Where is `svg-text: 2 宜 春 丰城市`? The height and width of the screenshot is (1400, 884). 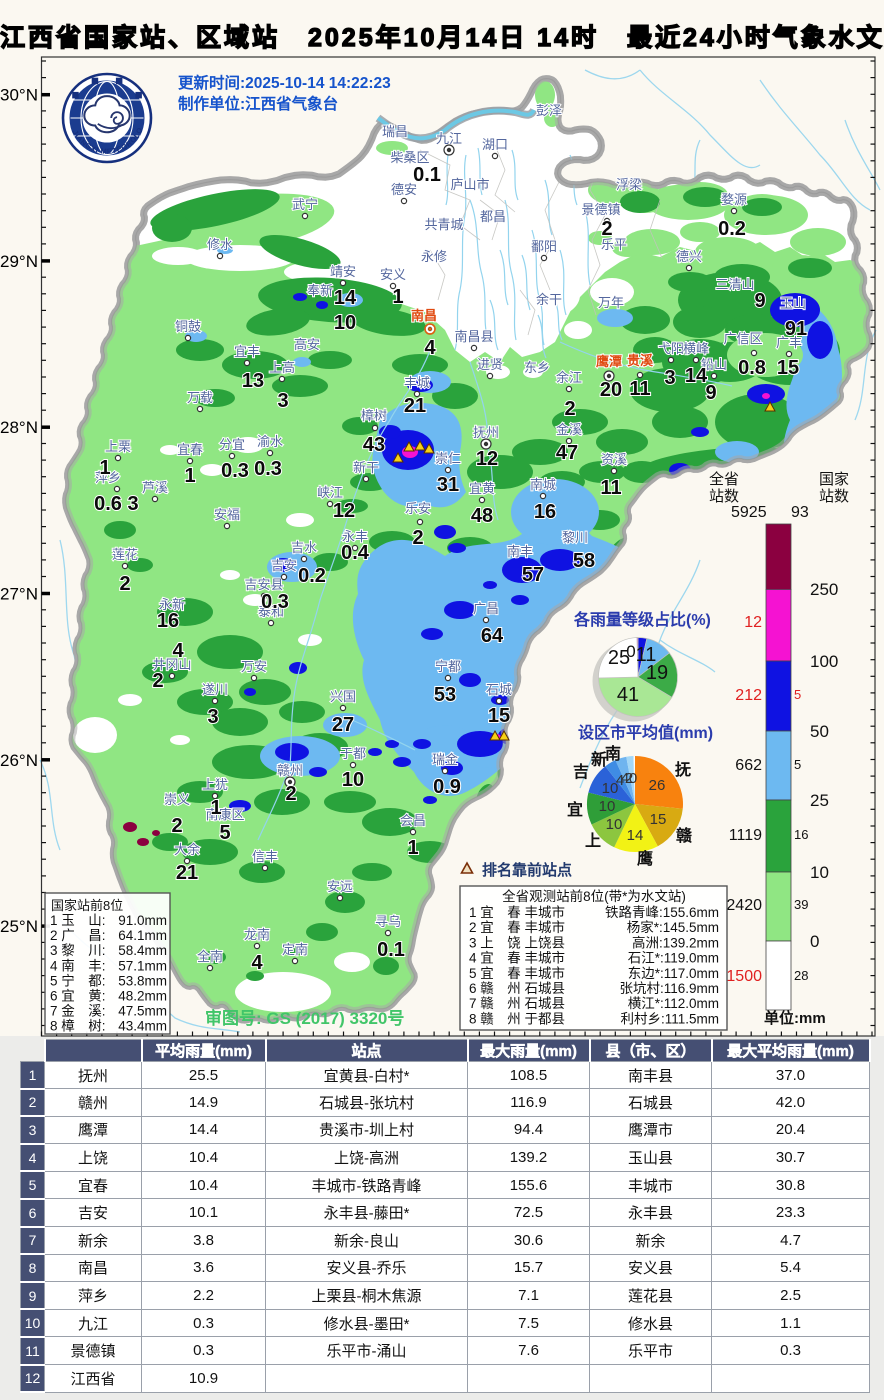
svg-text: 2 宜 春 丰城市 is located at coordinates (517, 927).